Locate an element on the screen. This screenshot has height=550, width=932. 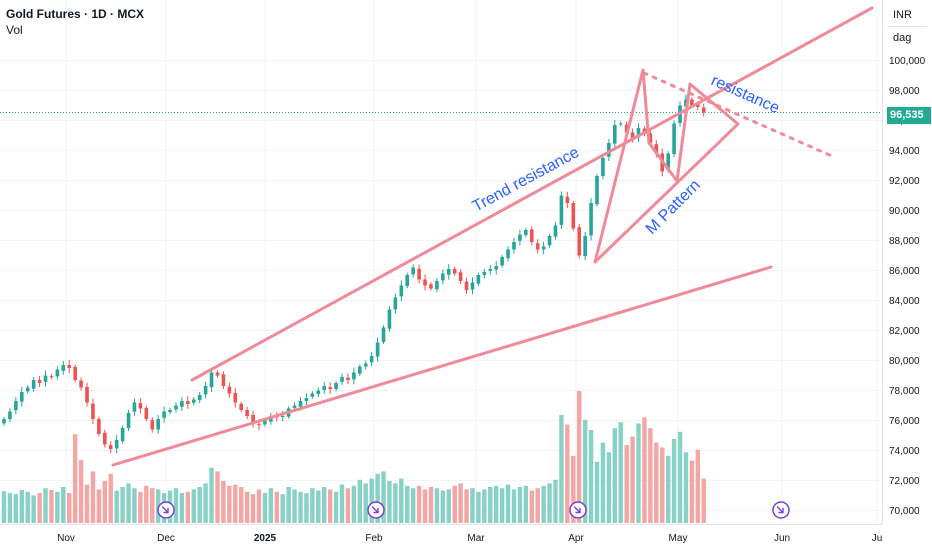
trend-resistance-label: Trend resistance is located at coordinates (526, 180).